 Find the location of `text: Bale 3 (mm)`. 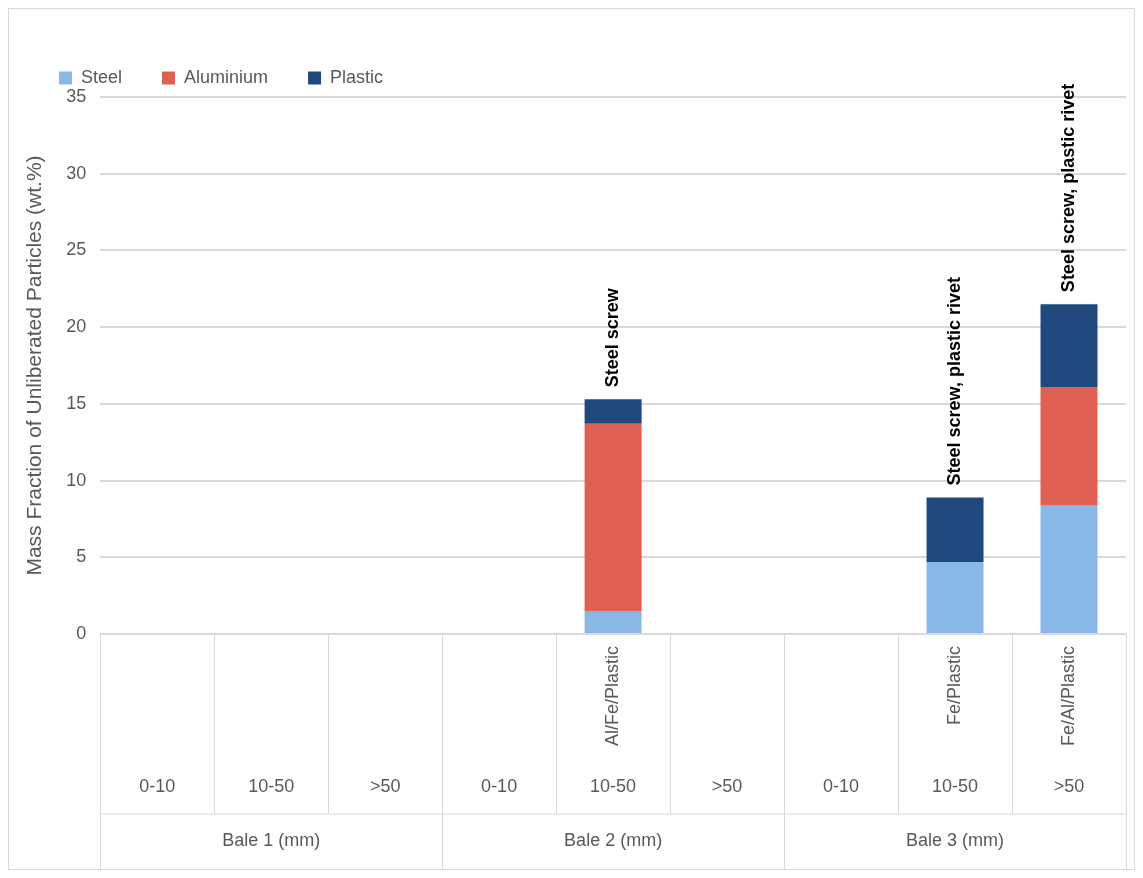

text: Bale 3 (mm) is located at coordinates (955, 839).